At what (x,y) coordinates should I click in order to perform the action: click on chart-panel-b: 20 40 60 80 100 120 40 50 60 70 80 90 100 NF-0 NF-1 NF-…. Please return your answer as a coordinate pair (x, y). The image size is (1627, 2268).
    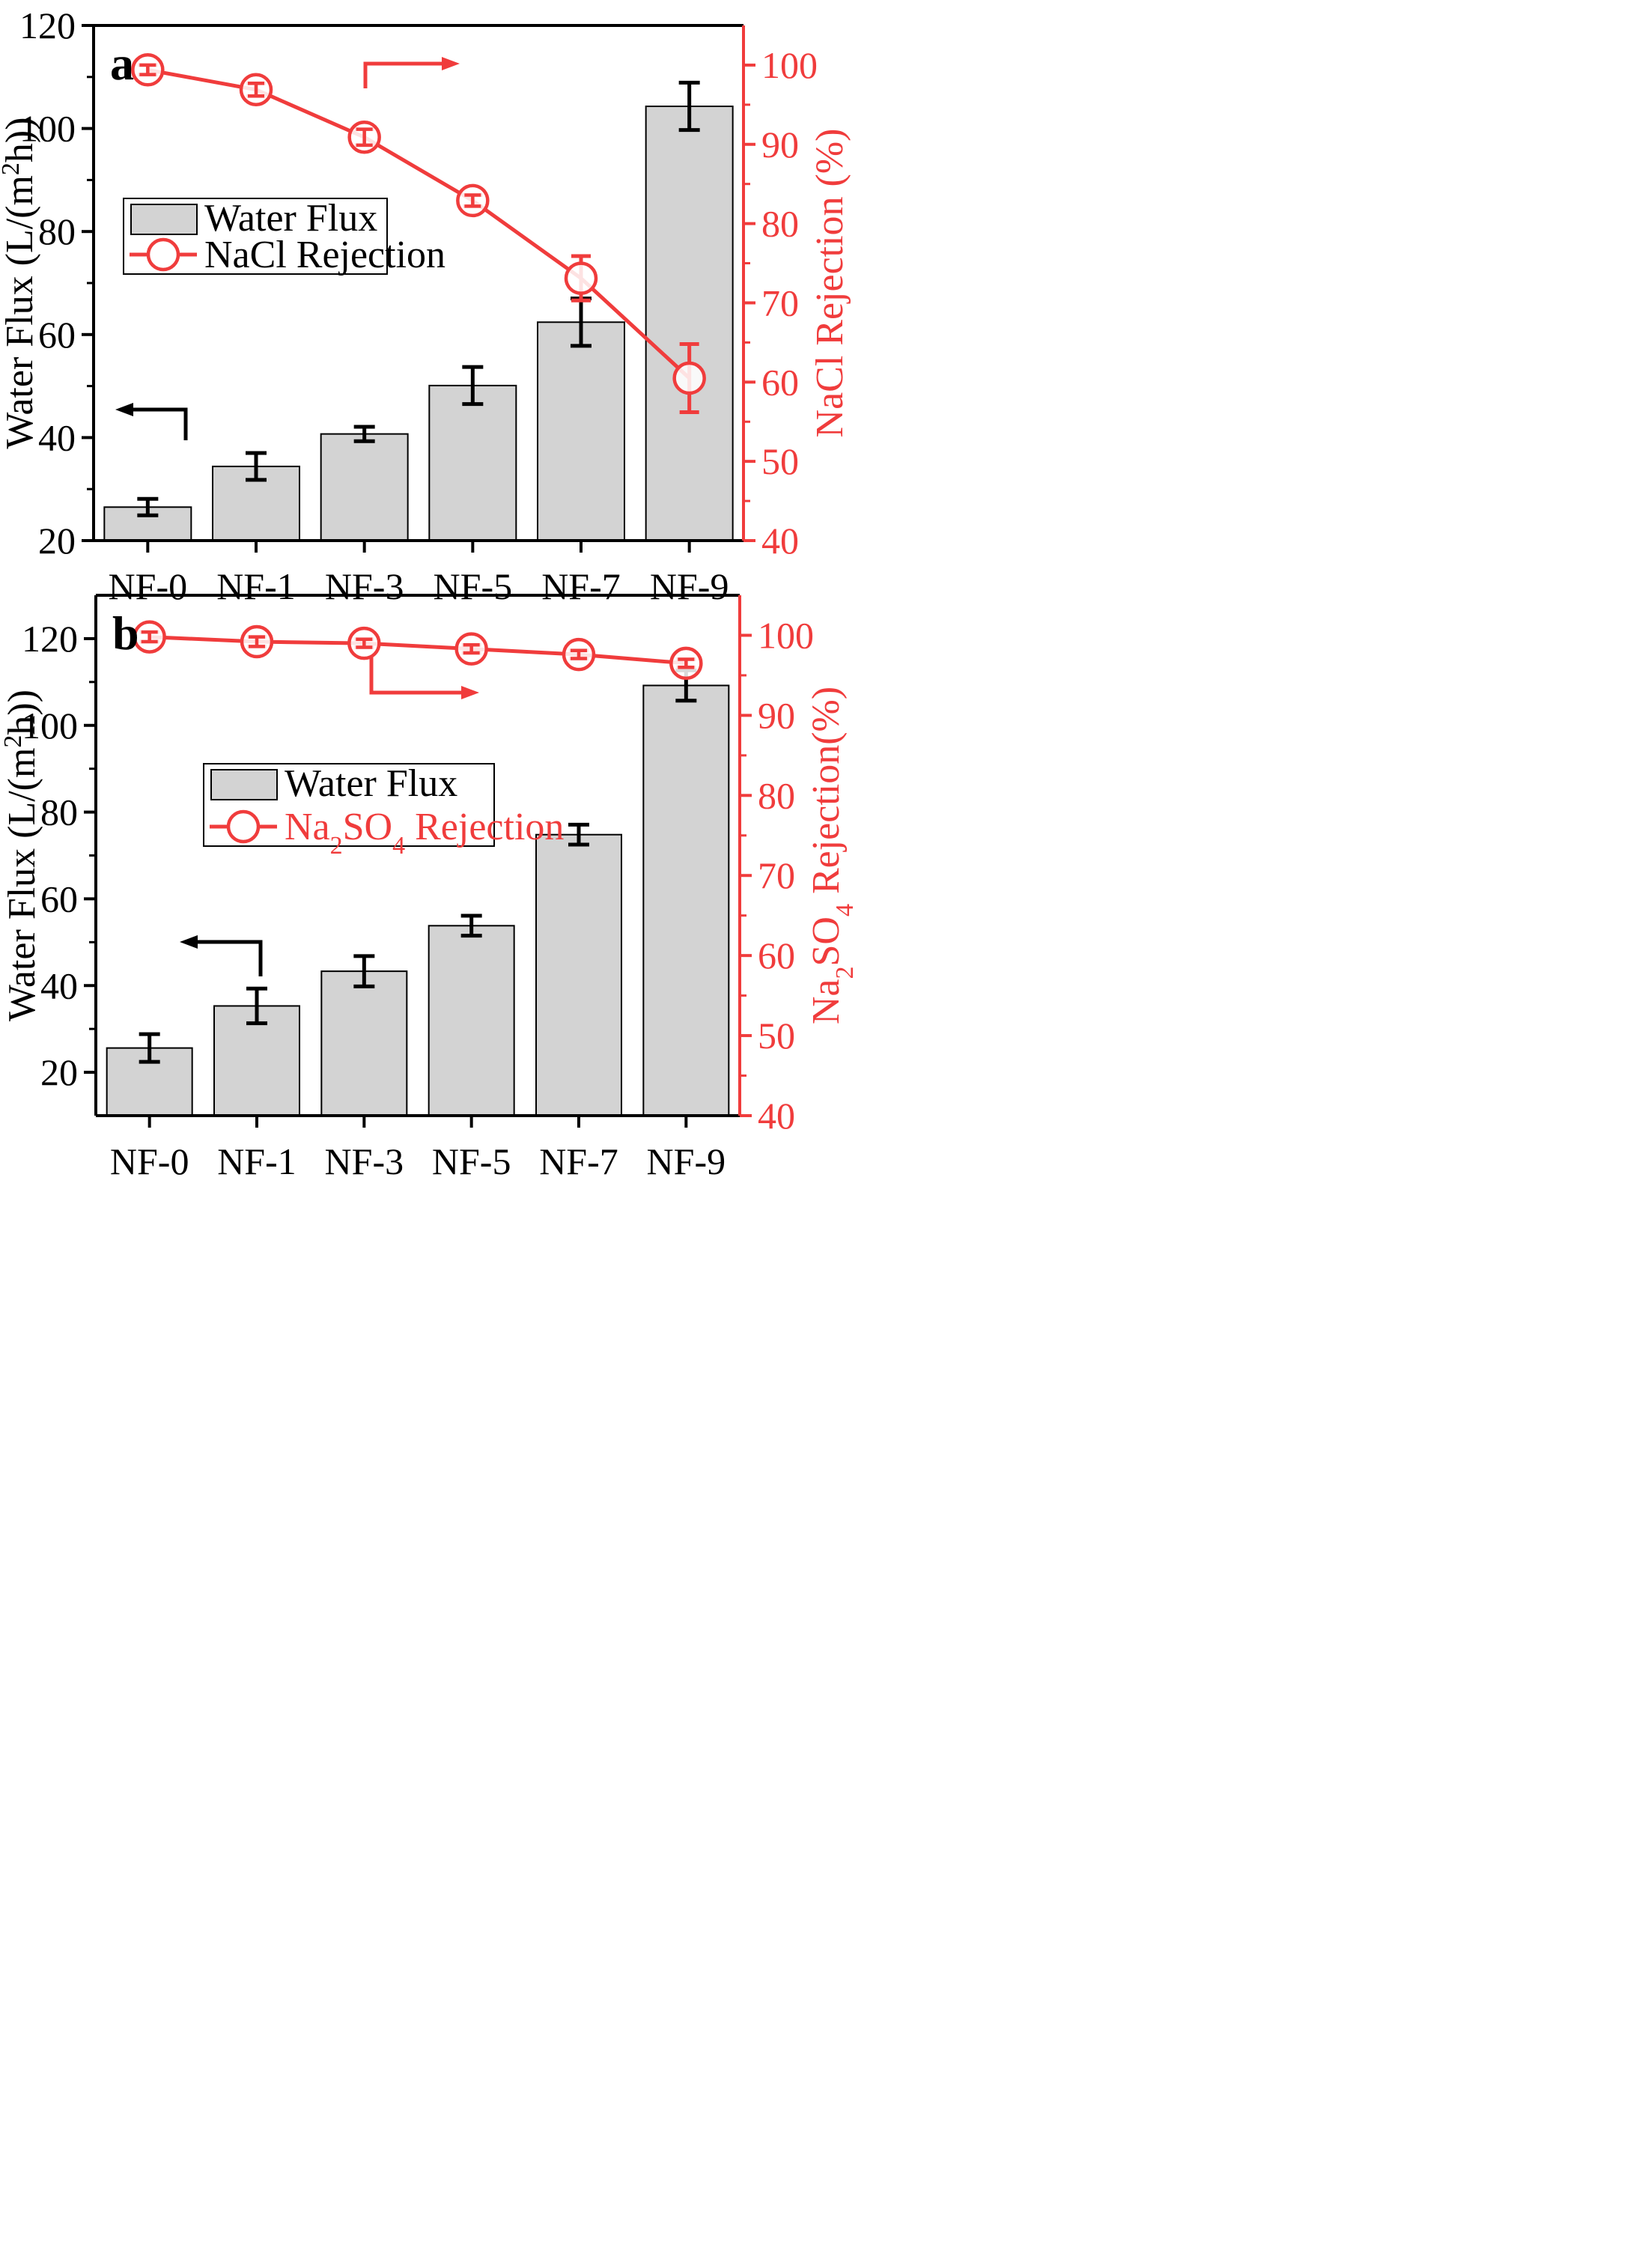
    Looking at the image, I should click on (429, 888).